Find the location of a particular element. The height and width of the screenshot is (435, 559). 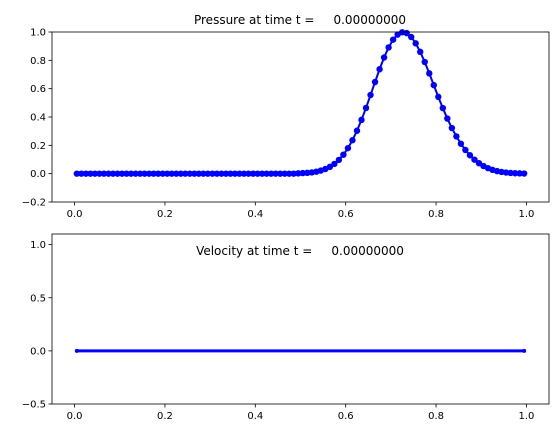

velocity-y-tick-label: 1.0 is located at coordinates (38, 245).